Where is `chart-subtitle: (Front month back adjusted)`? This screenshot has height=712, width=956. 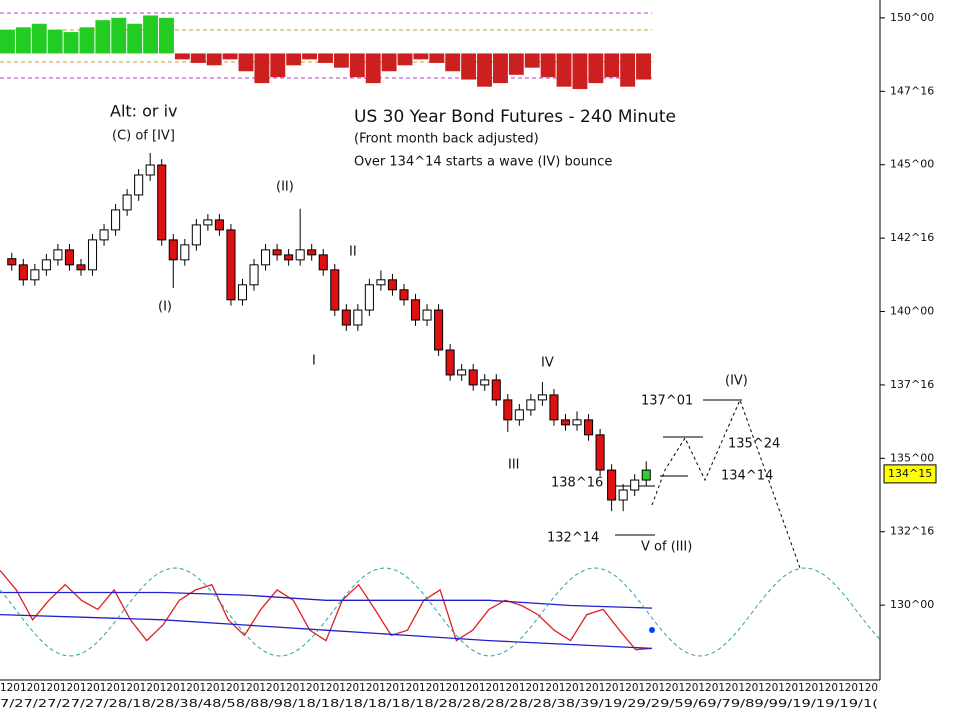
chart-subtitle: (Front month back adjusted) is located at coordinates (446, 139).